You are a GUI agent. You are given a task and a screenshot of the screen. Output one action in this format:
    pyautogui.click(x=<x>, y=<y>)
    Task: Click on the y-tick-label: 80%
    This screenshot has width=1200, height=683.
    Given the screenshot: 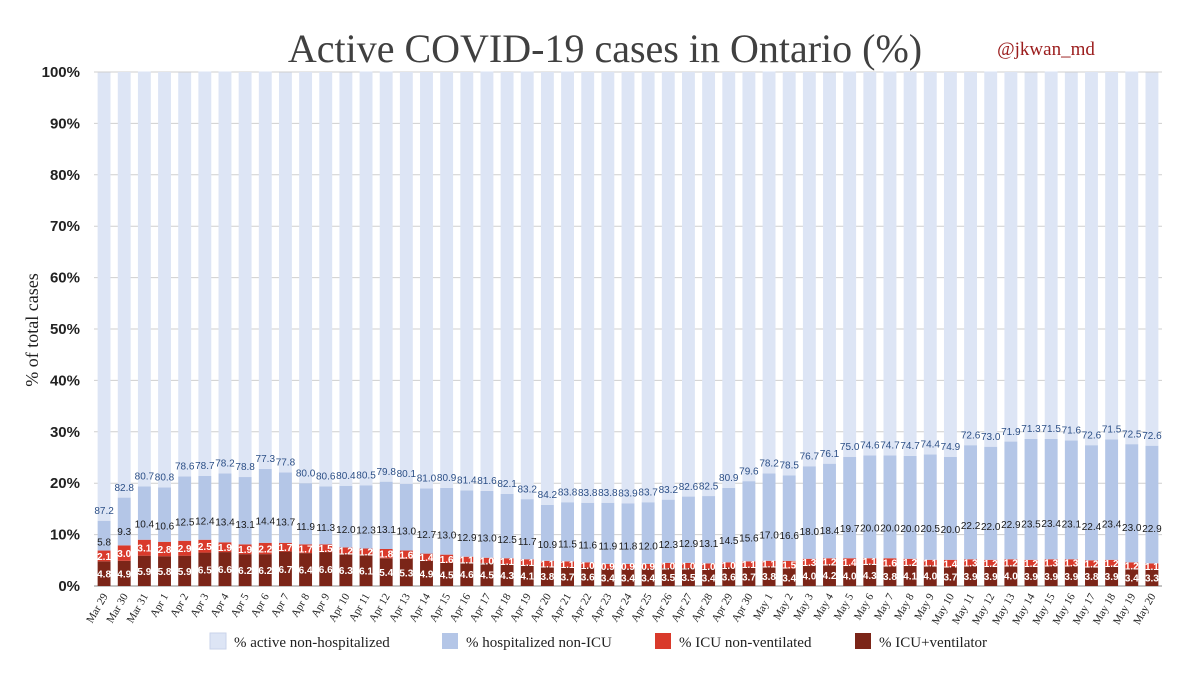 What is the action you would take?
    pyautogui.click(x=65, y=175)
    